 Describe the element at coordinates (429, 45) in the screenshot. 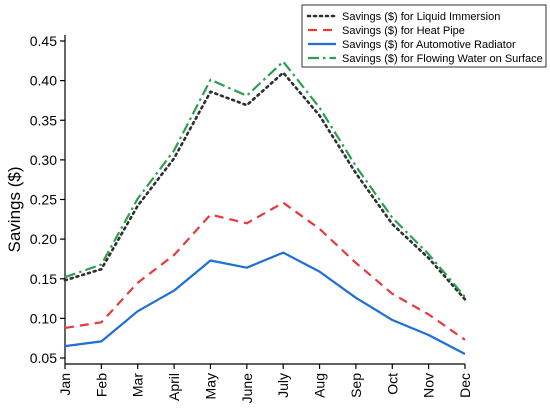

I see `legend-label-2: Savings ($) for Automotive Radiator` at that location.